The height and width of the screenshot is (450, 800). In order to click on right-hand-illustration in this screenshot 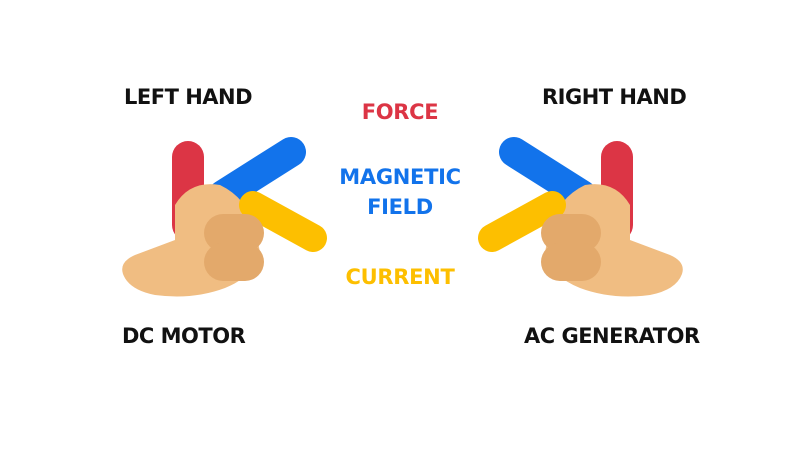, I will do `click(580, 217)`.